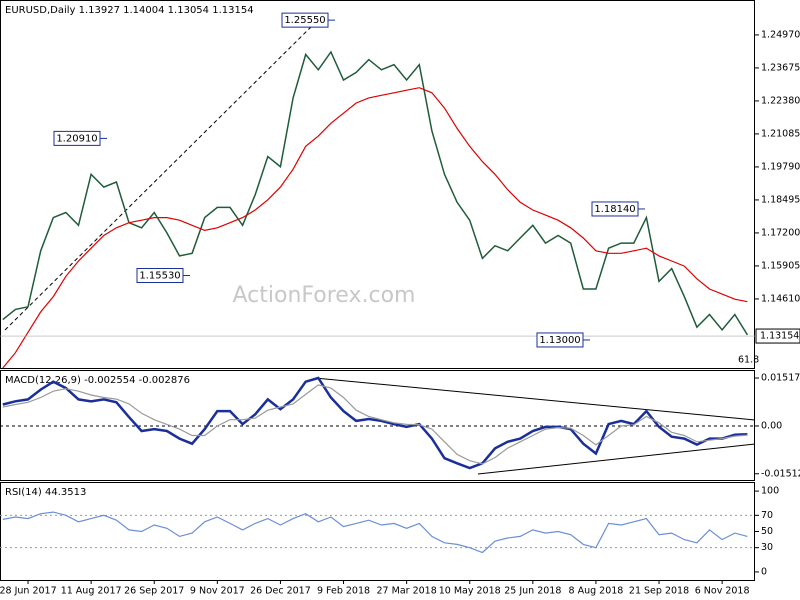 Image resolution: width=800 pixels, height=600 pixels. I want to click on y-tick-label: 1.23675, so click(780, 67).